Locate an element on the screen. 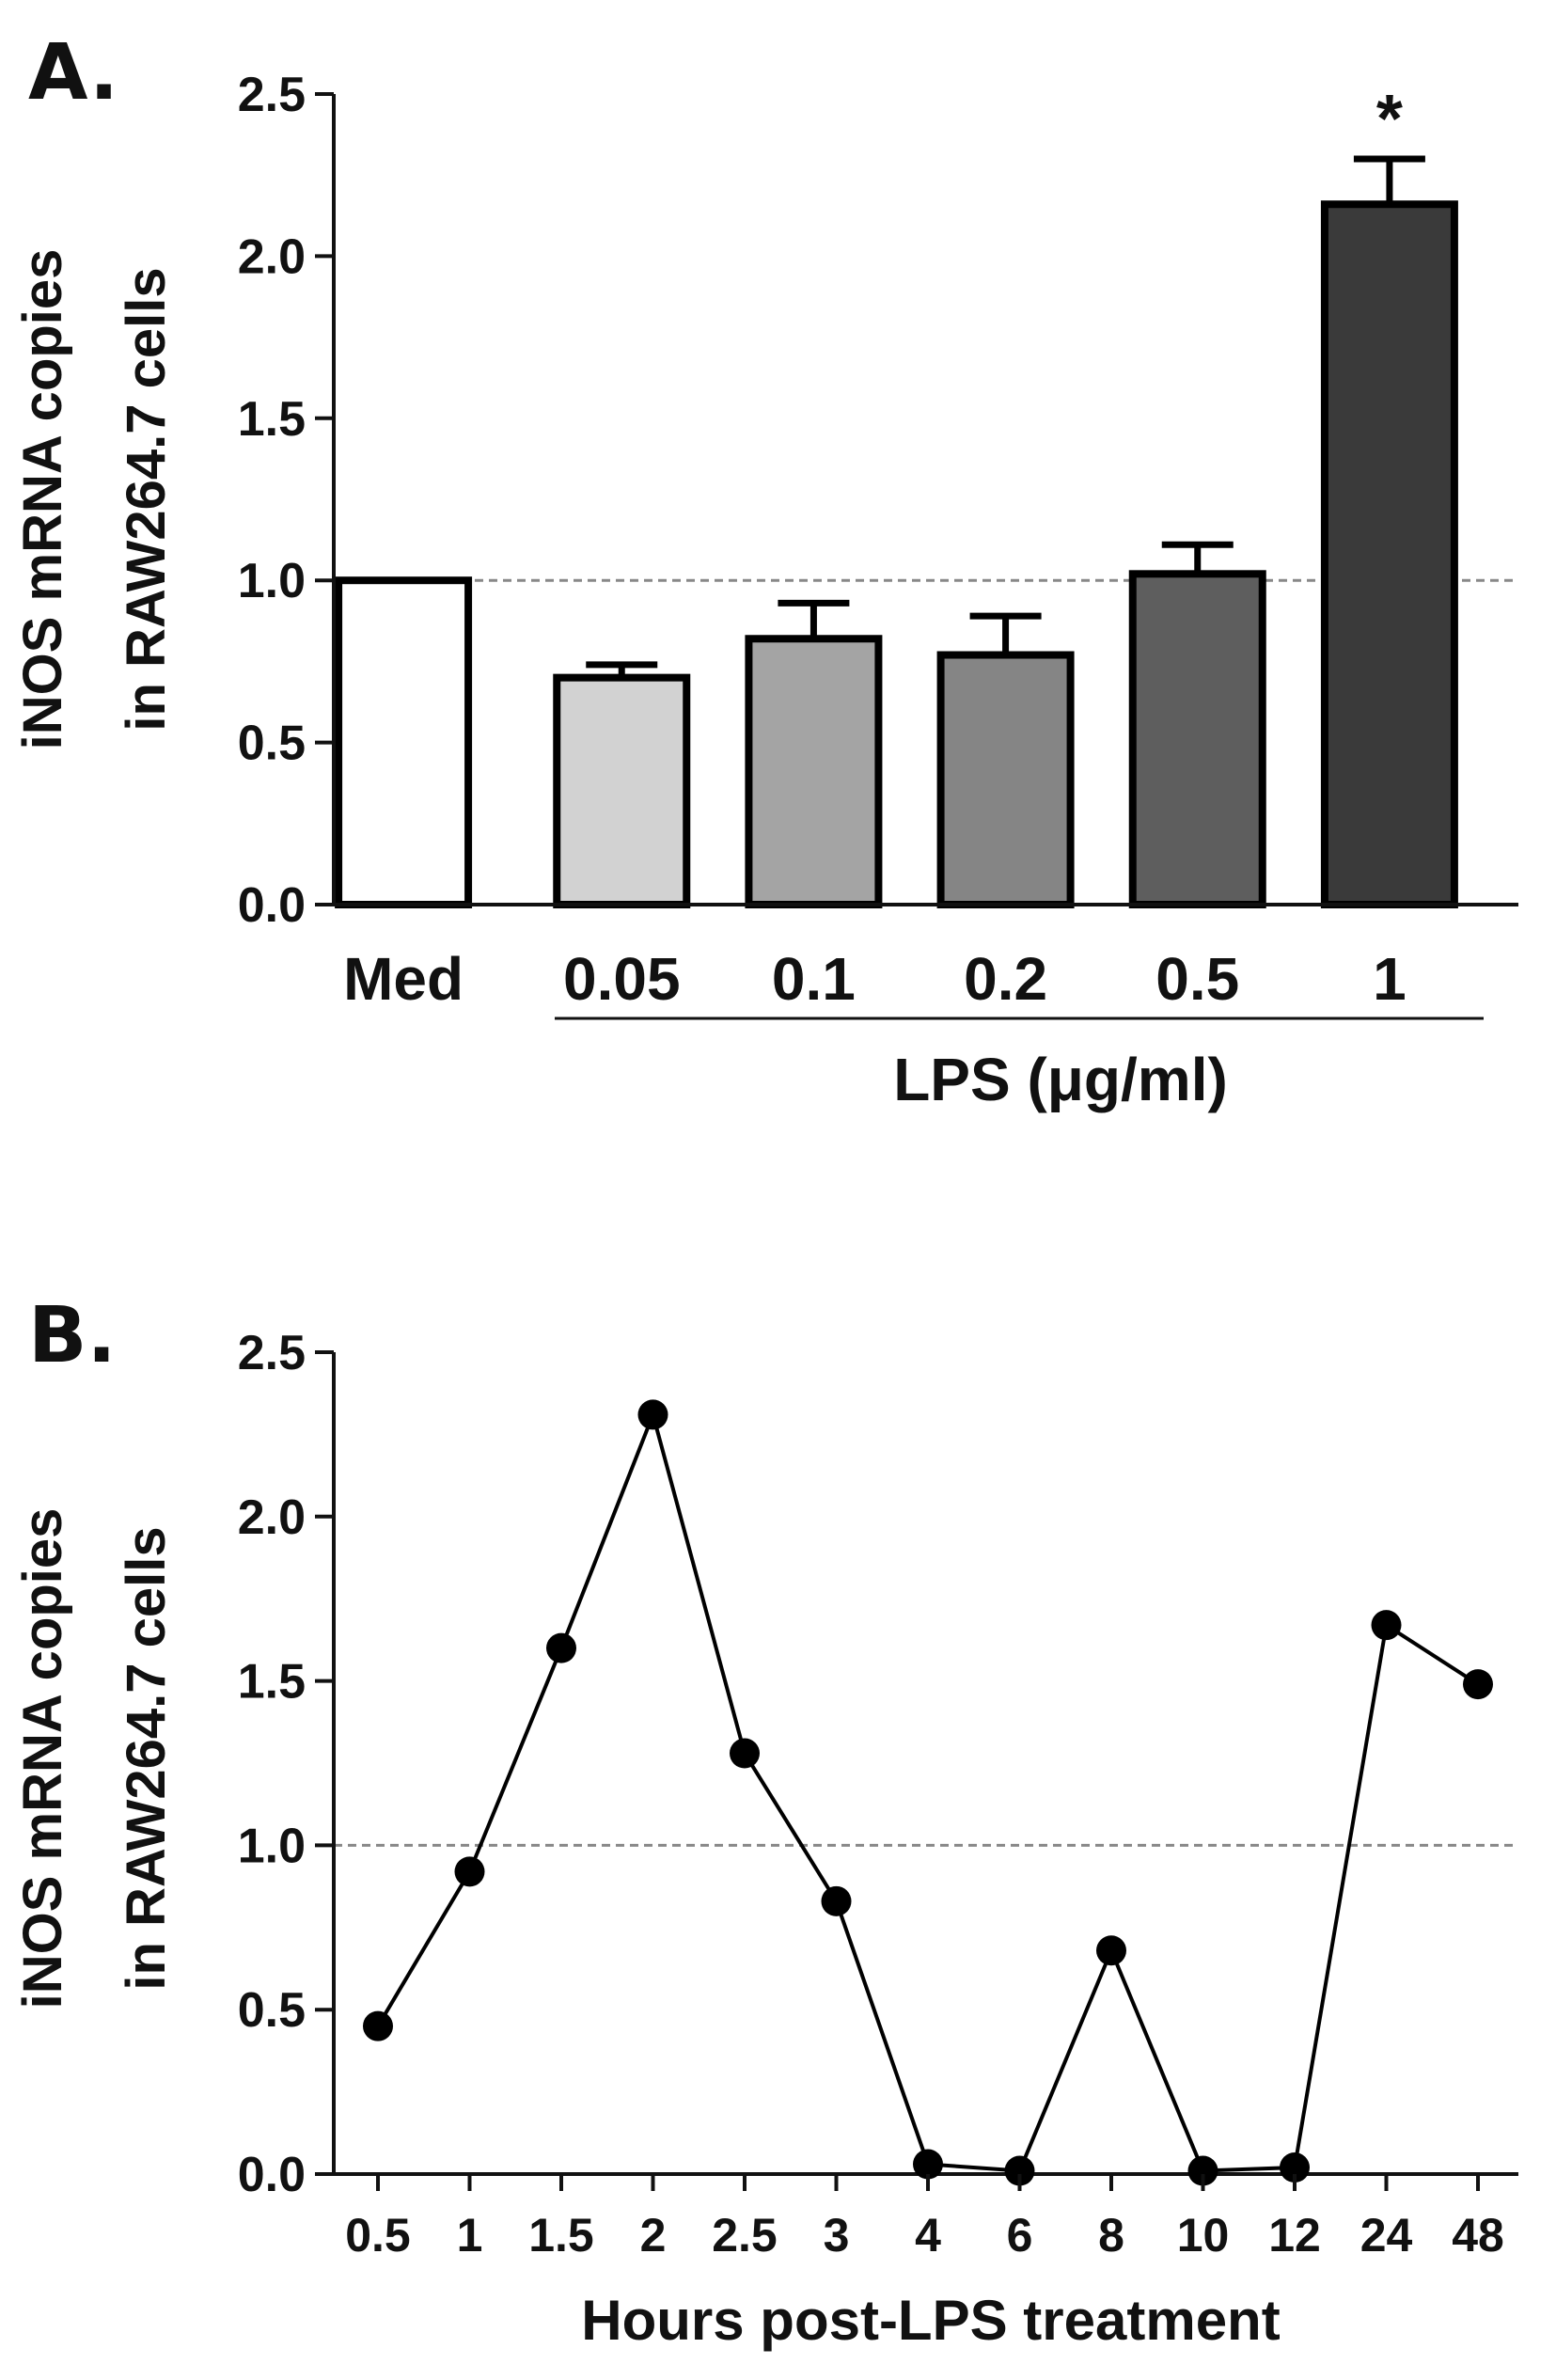 The image size is (1556, 2380). panel-b-x-tick-label: 2.5 is located at coordinates (745, 2235).